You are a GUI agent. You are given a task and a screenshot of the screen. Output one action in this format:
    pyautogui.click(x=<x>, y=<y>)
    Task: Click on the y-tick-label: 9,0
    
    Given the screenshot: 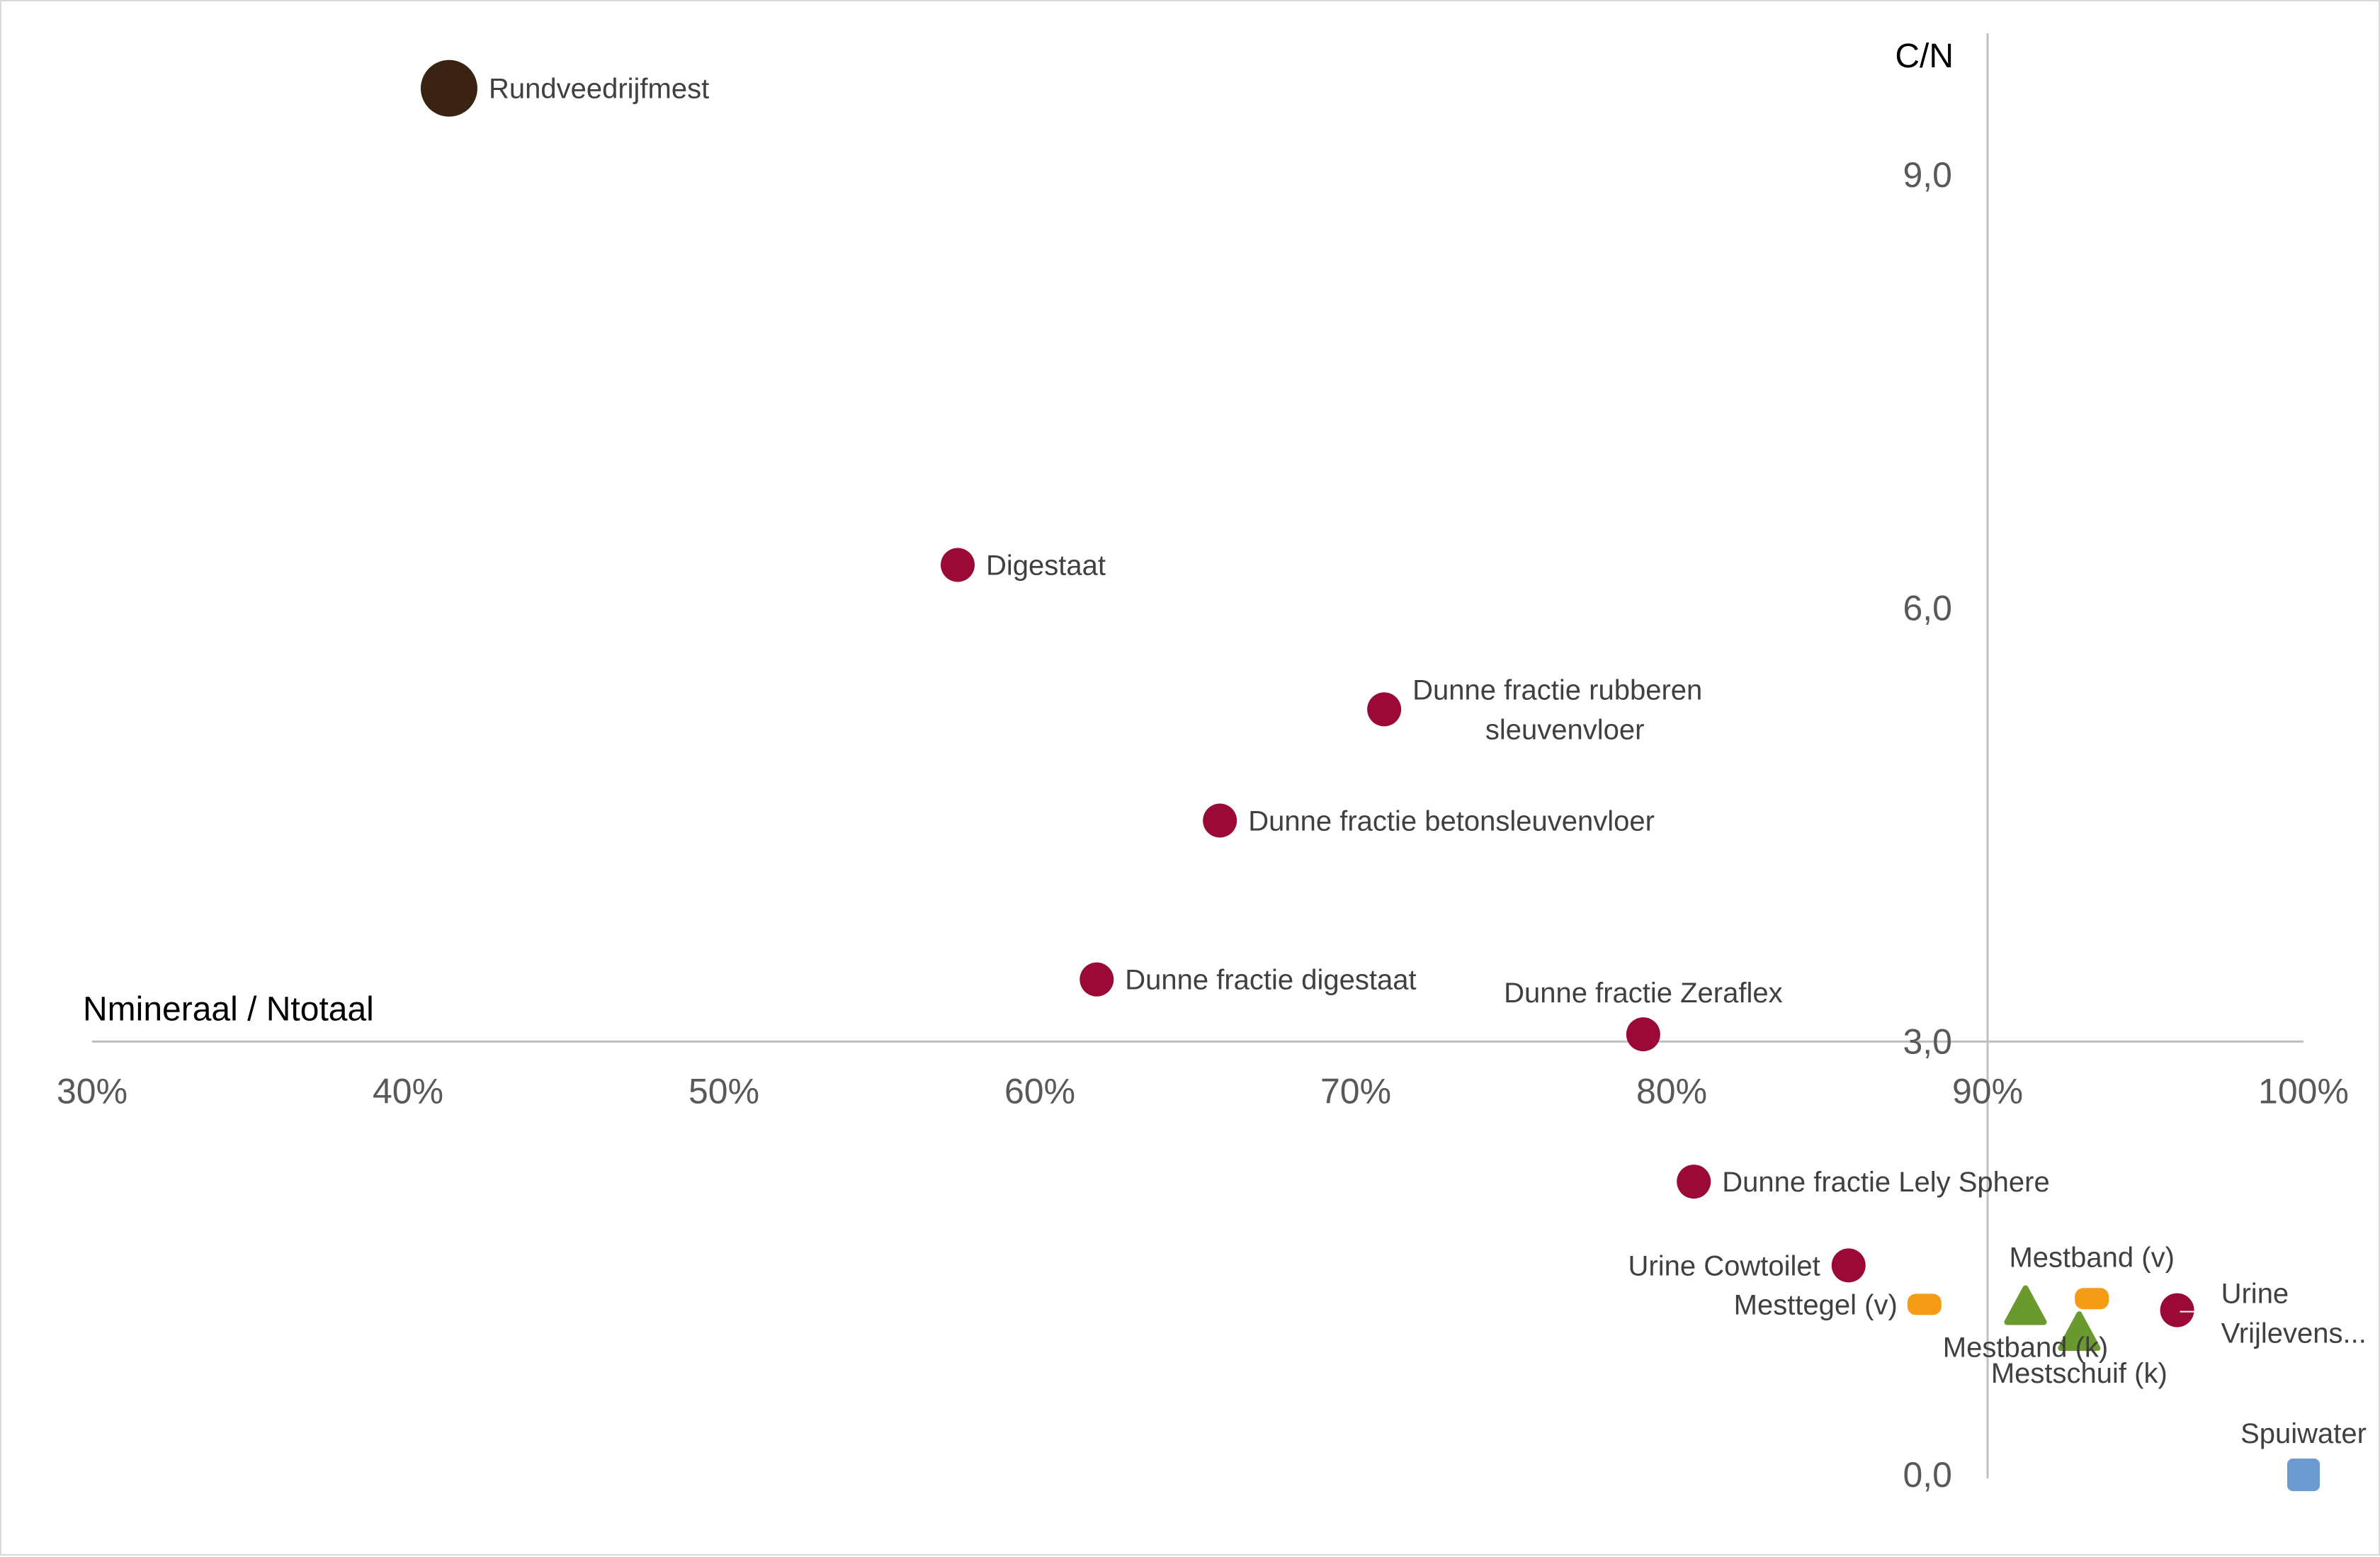 What is the action you would take?
    pyautogui.click(x=1928, y=175)
    